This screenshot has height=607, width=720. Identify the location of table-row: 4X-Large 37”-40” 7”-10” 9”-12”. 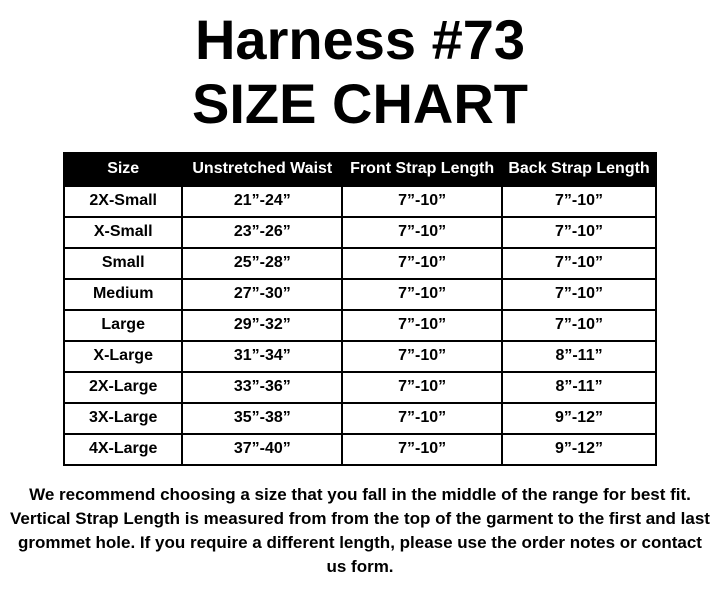
(359, 449).